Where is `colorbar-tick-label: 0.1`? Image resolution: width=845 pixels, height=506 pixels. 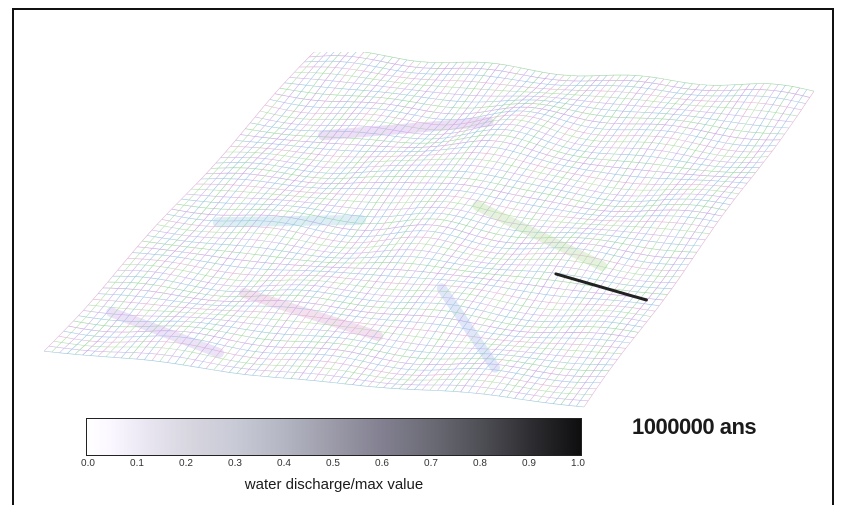
colorbar-tick-label: 0.1 is located at coordinates (137, 463).